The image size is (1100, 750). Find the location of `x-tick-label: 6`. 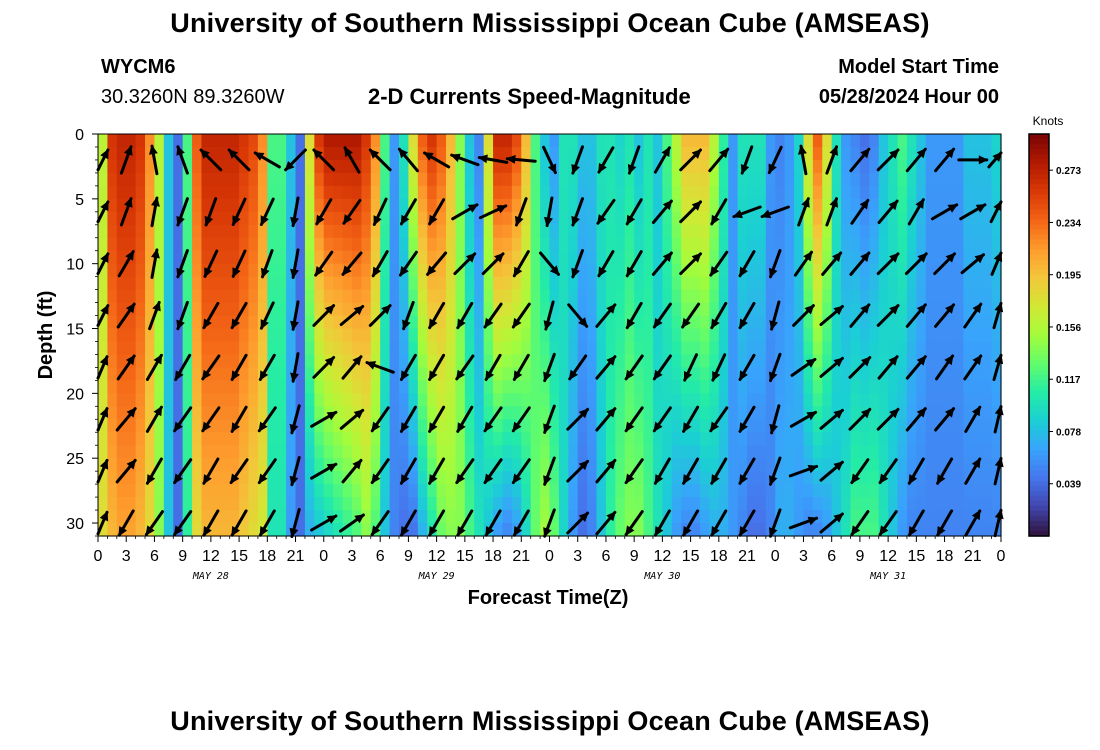

x-tick-label: 6 is located at coordinates (154, 556).